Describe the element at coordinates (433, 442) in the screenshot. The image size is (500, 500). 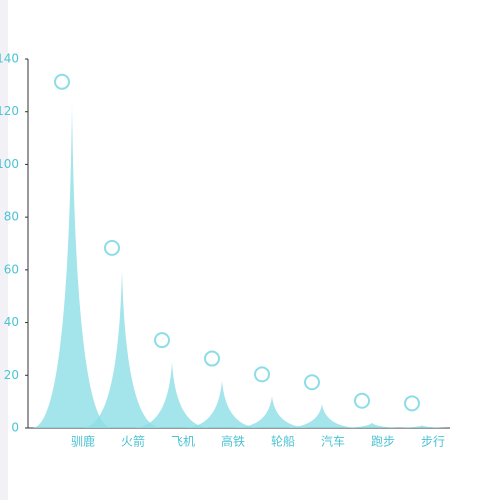
I see `x-tick-label: 步行` at that location.